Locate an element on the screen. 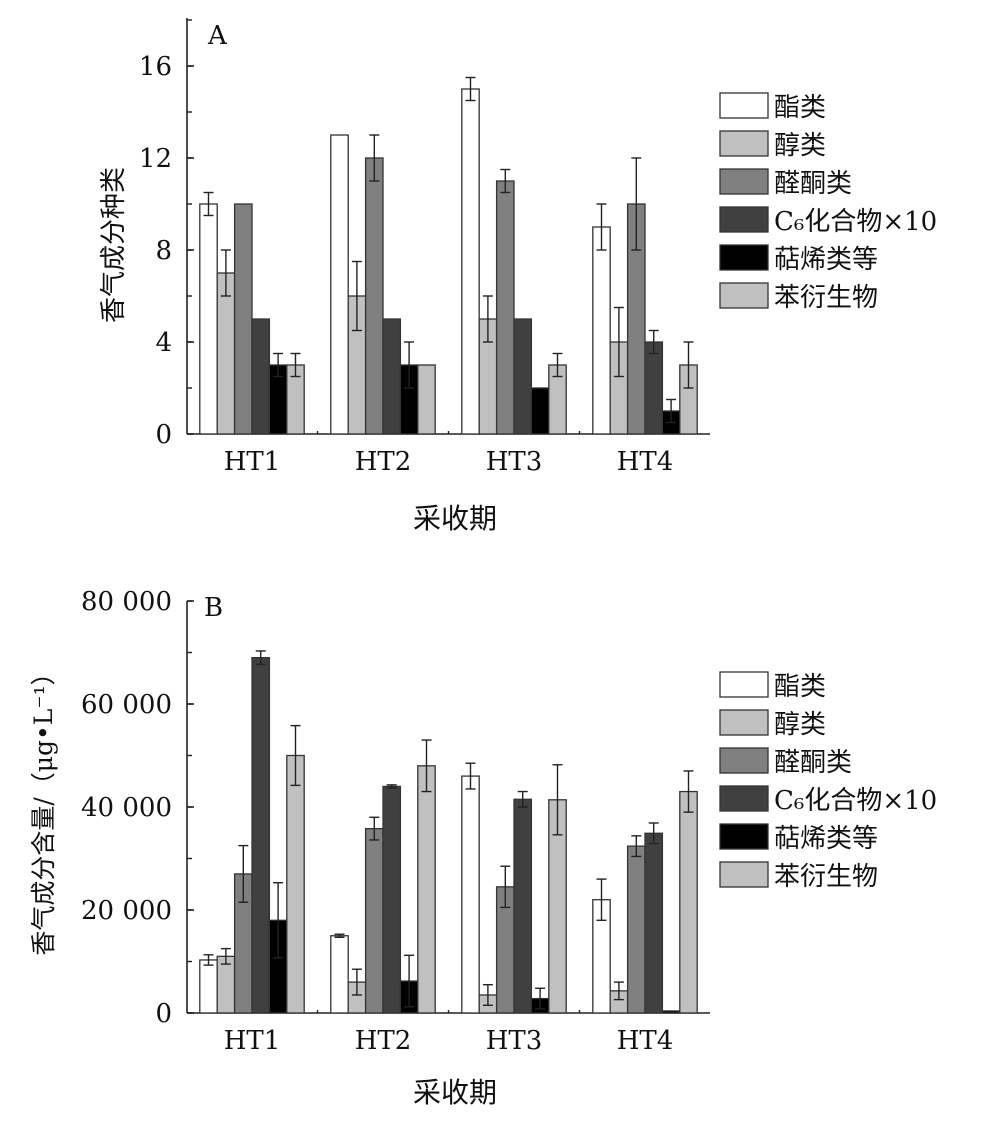 The width and height of the screenshot is (1002, 1135). y-tick-label: 80 000 is located at coordinates (126, 602).